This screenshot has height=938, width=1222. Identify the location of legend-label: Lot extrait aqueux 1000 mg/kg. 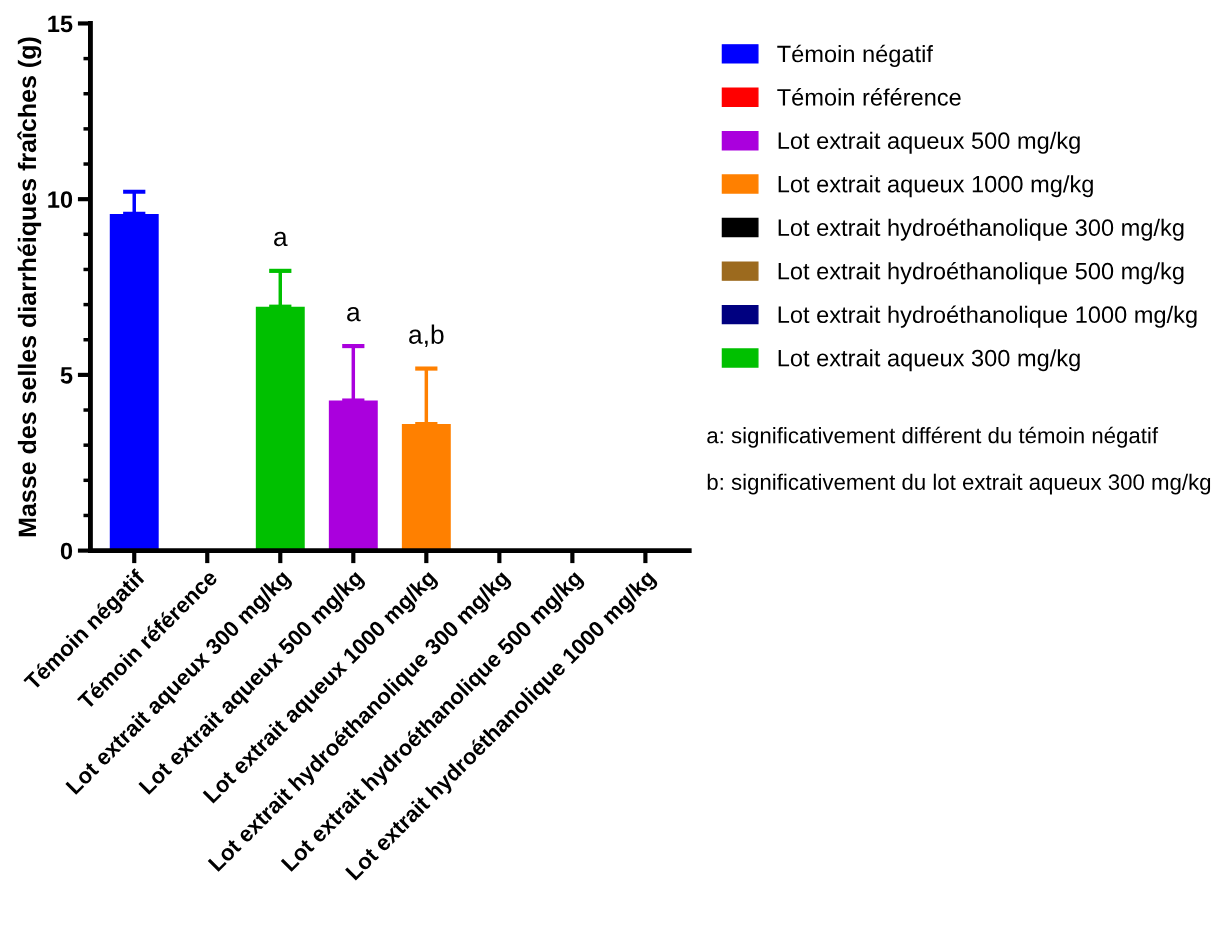
(935, 186).